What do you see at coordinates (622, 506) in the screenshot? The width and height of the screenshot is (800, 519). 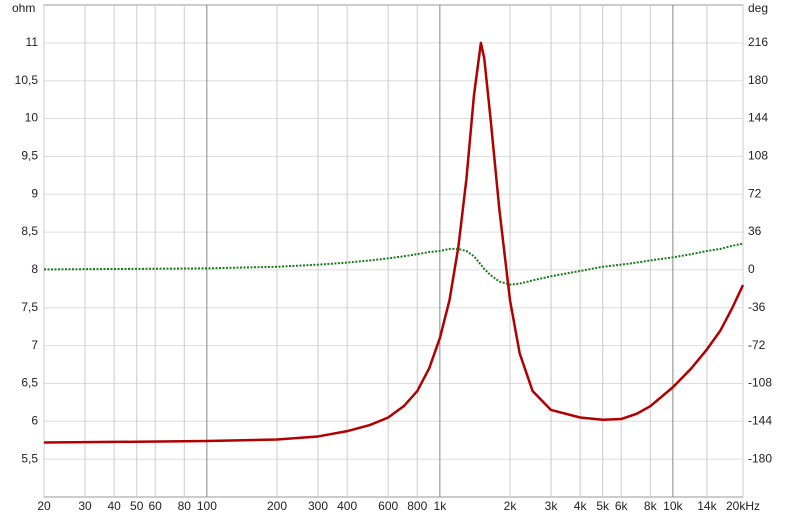 I see `x-tick-label: 6k` at bounding box center [622, 506].